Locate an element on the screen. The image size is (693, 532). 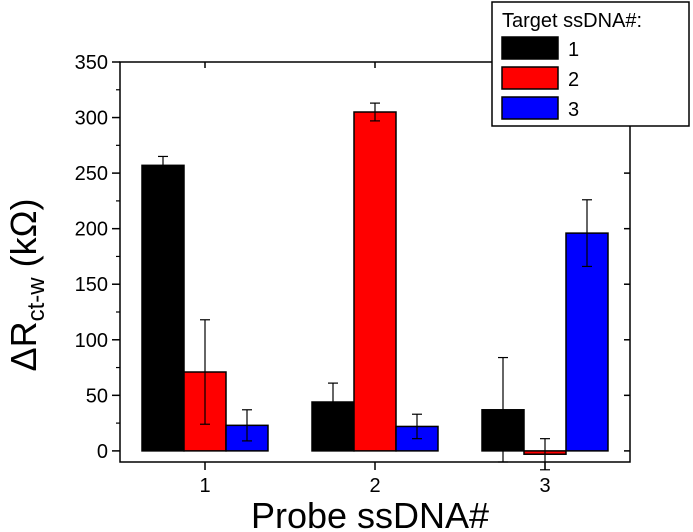
y-axis-title: ΔRct-w (kΩ) is located at coordinates (26, 285).